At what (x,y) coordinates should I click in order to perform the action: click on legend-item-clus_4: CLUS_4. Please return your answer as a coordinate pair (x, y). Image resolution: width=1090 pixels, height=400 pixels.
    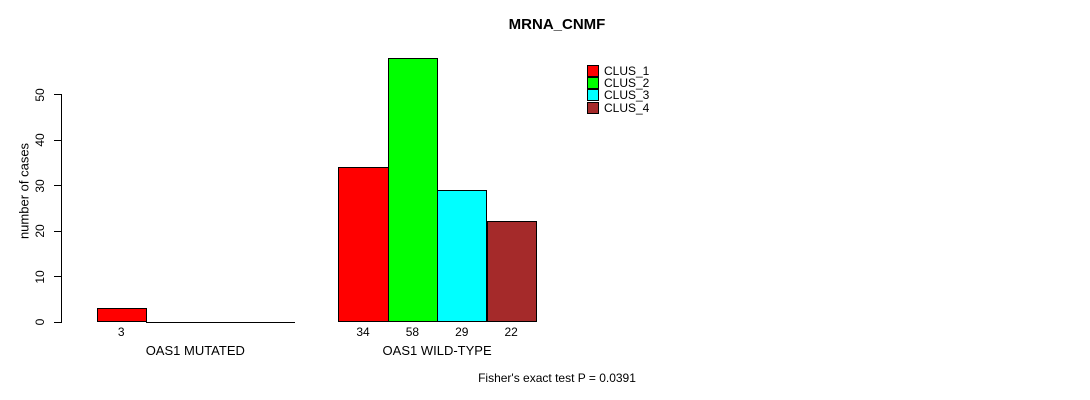
    Looking at the image, I should click on (618, 107).